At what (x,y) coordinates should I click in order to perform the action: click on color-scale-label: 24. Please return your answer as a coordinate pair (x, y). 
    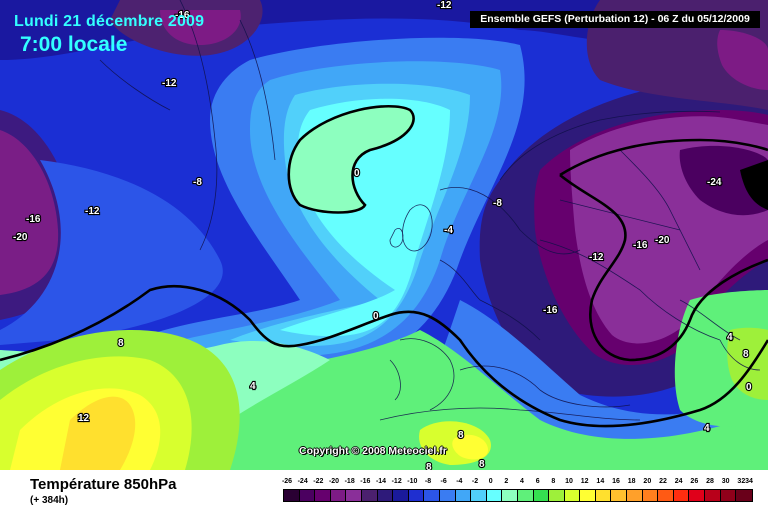
    Looking at the image, I should click on (678, 481).